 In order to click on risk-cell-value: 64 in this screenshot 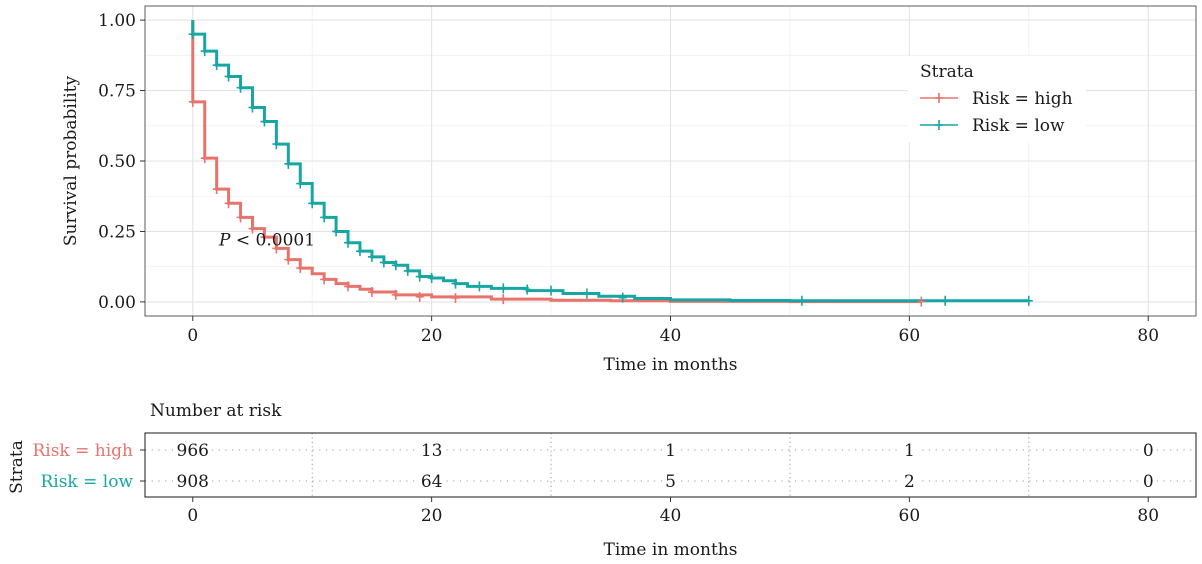, I will do `click(432, 482)`.